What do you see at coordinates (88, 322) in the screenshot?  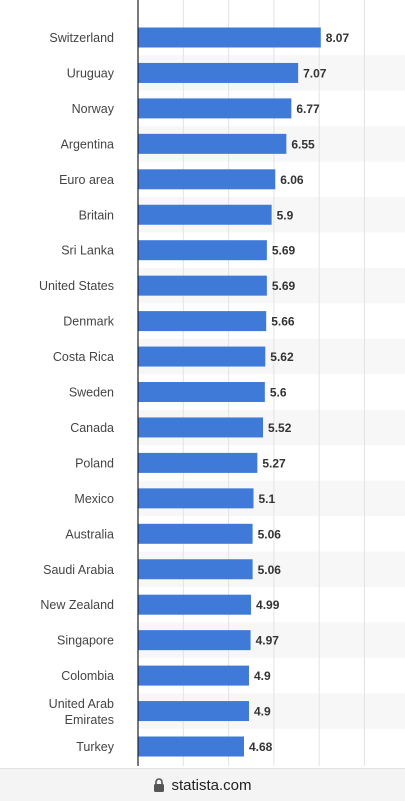 I see `category-label: Denmark` at bounding box center [88, 322].